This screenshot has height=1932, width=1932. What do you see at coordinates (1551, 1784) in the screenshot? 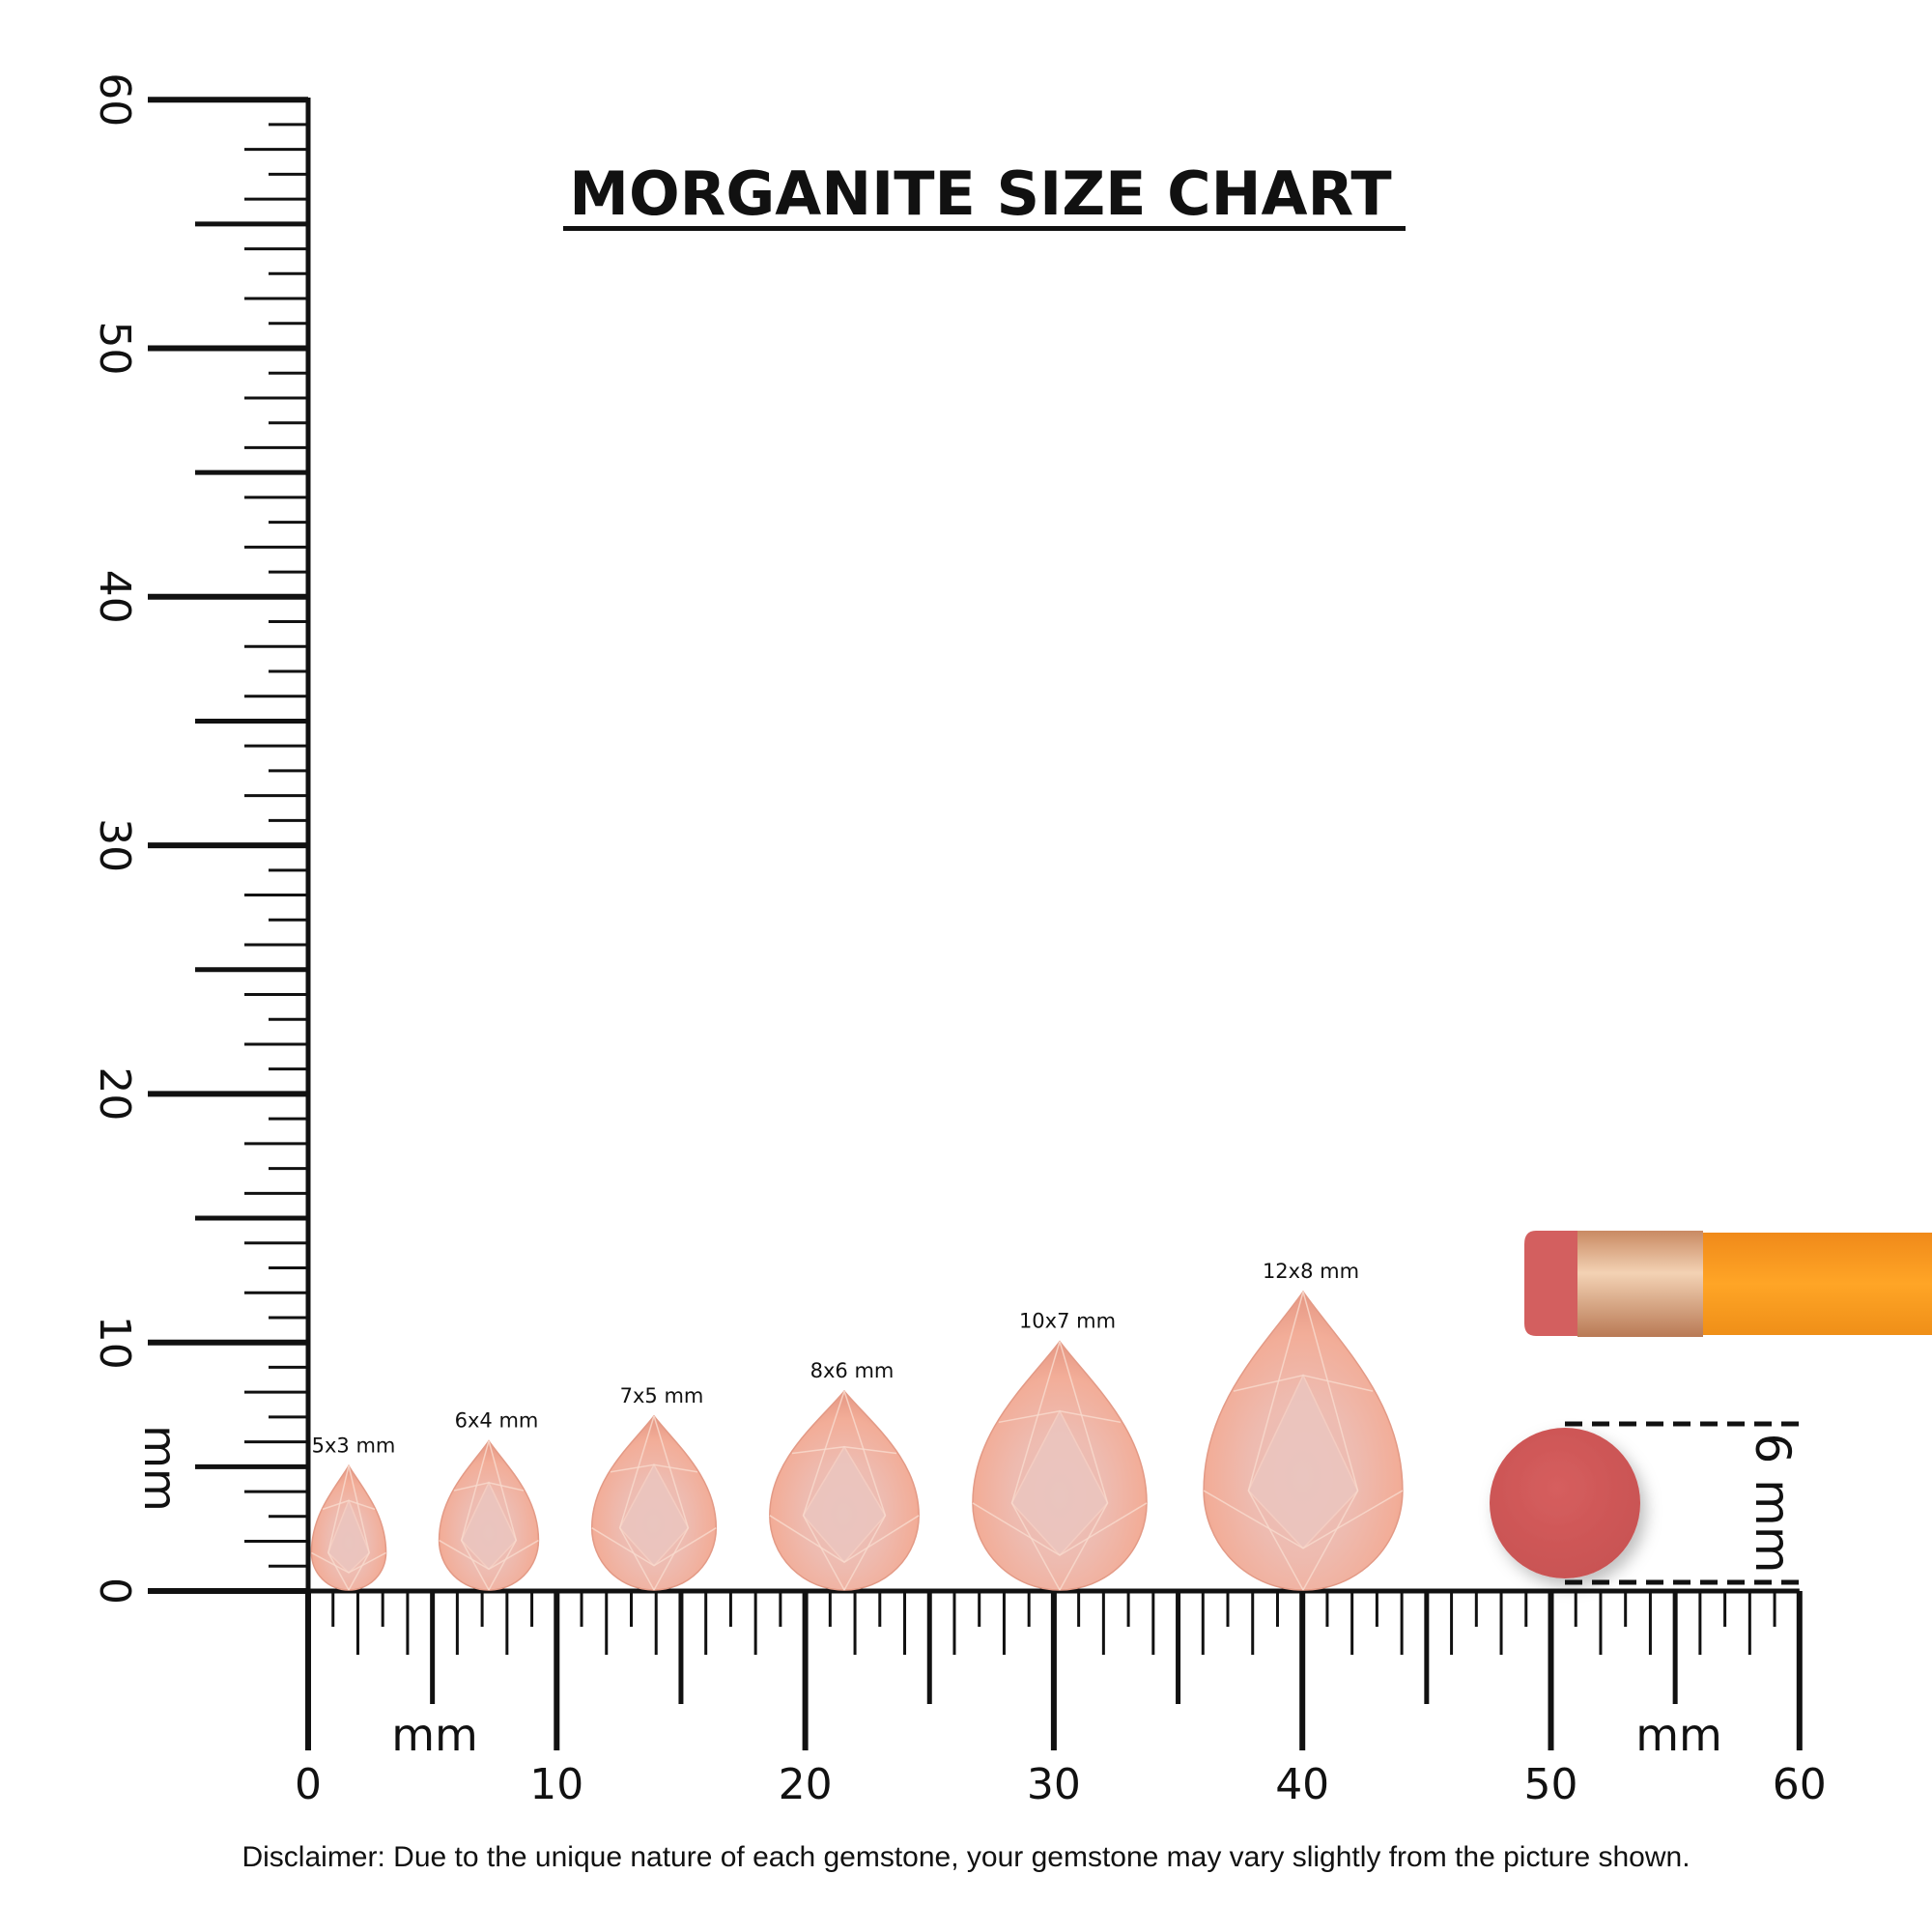
I see `horizontal-tick-label: 50` at bounding box center [1551, 1784].